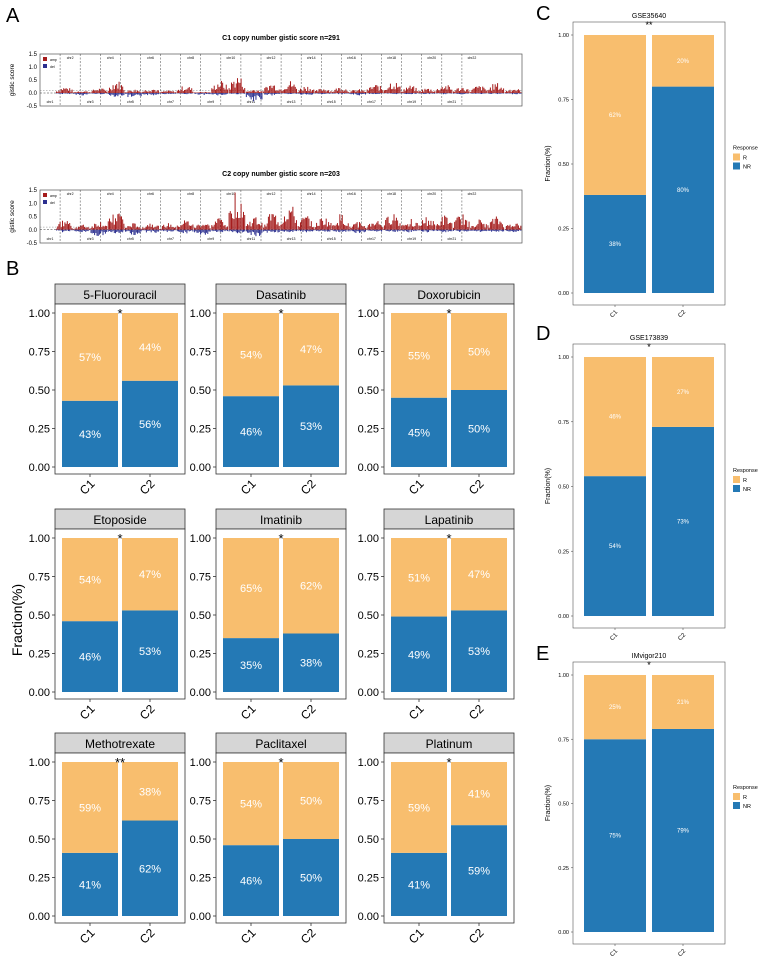 The width and height of the screenshot is (762, 959). Describe the element at coordinates (291, 102) in the screenshot. I see `chromosome-label: chr13` at that location.